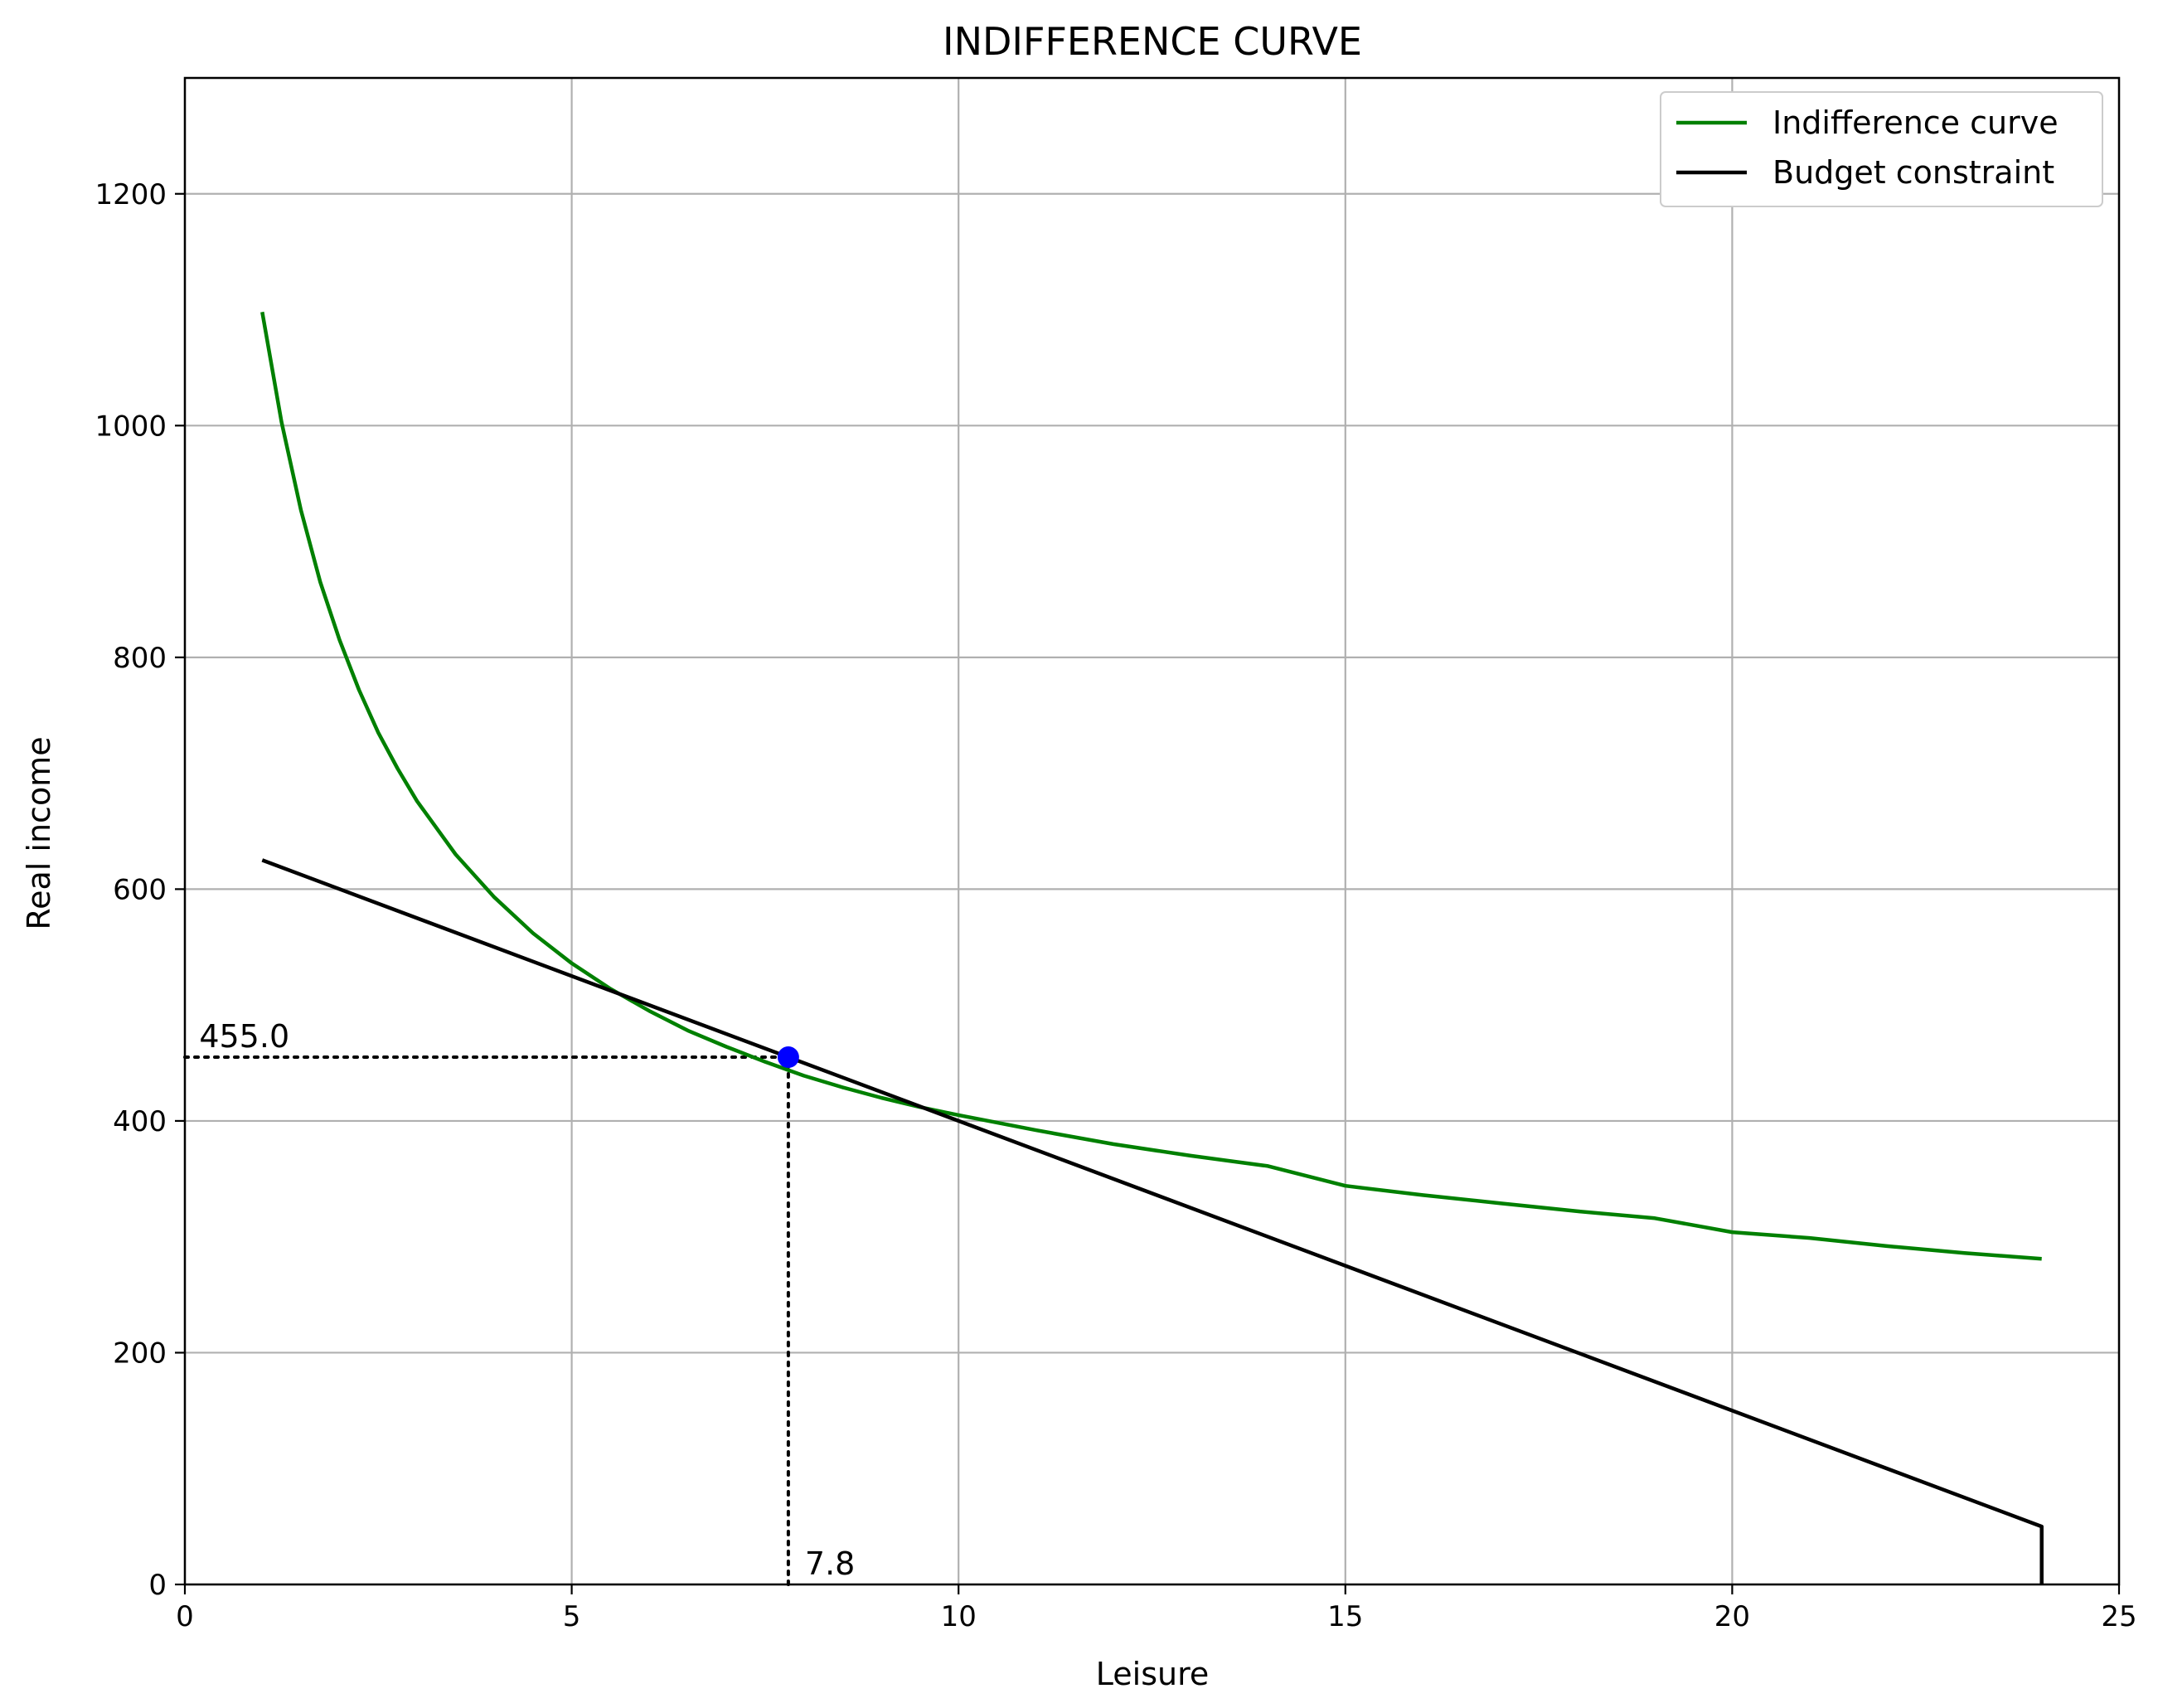 The width and height of the screenshot is (2158, 1708). What do you see at coordinates (1152, 42) in the screenshot?
I see `chart-title: INDIFFERENCE CURVE` at bounding box center [1152, 42].